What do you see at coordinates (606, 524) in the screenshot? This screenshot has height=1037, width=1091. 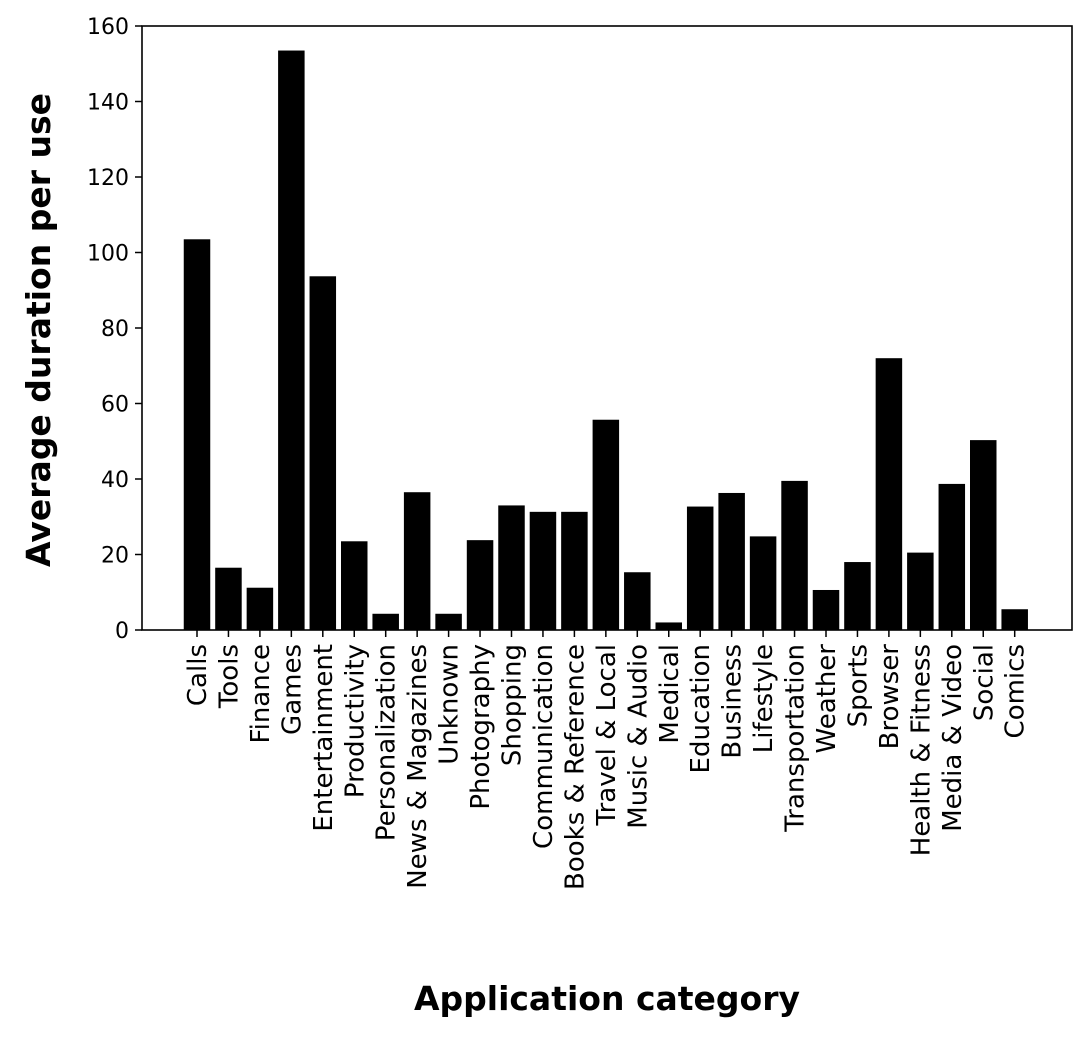 I see `bar-travel-local` at bounding box center [606, 524].